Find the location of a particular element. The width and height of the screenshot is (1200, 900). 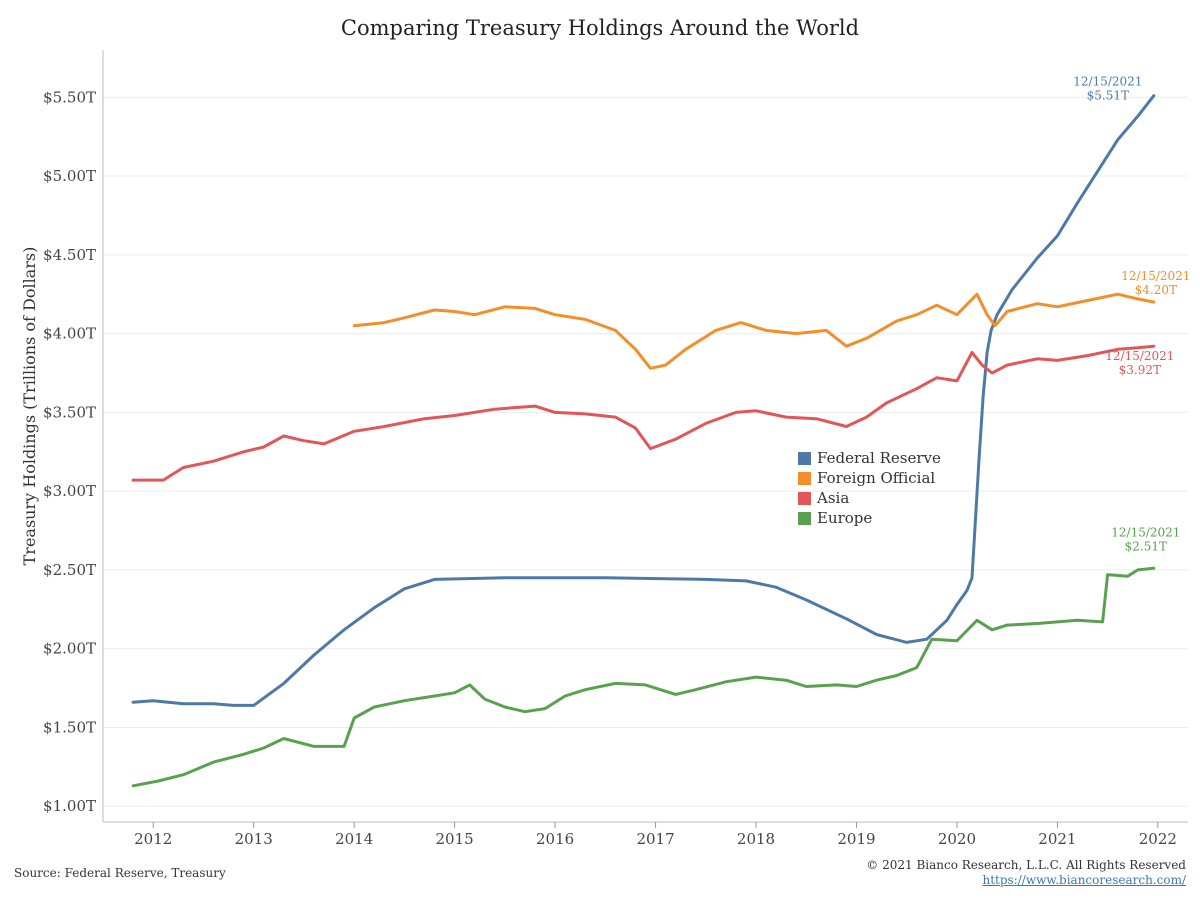

x-tick-label: 2013 is located at coordinates (254, 839).